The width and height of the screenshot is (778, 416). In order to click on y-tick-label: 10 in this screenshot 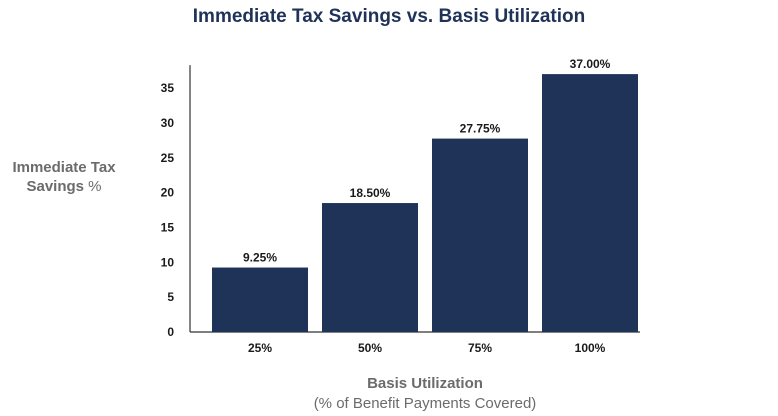, I will do `click(168, 262)`.